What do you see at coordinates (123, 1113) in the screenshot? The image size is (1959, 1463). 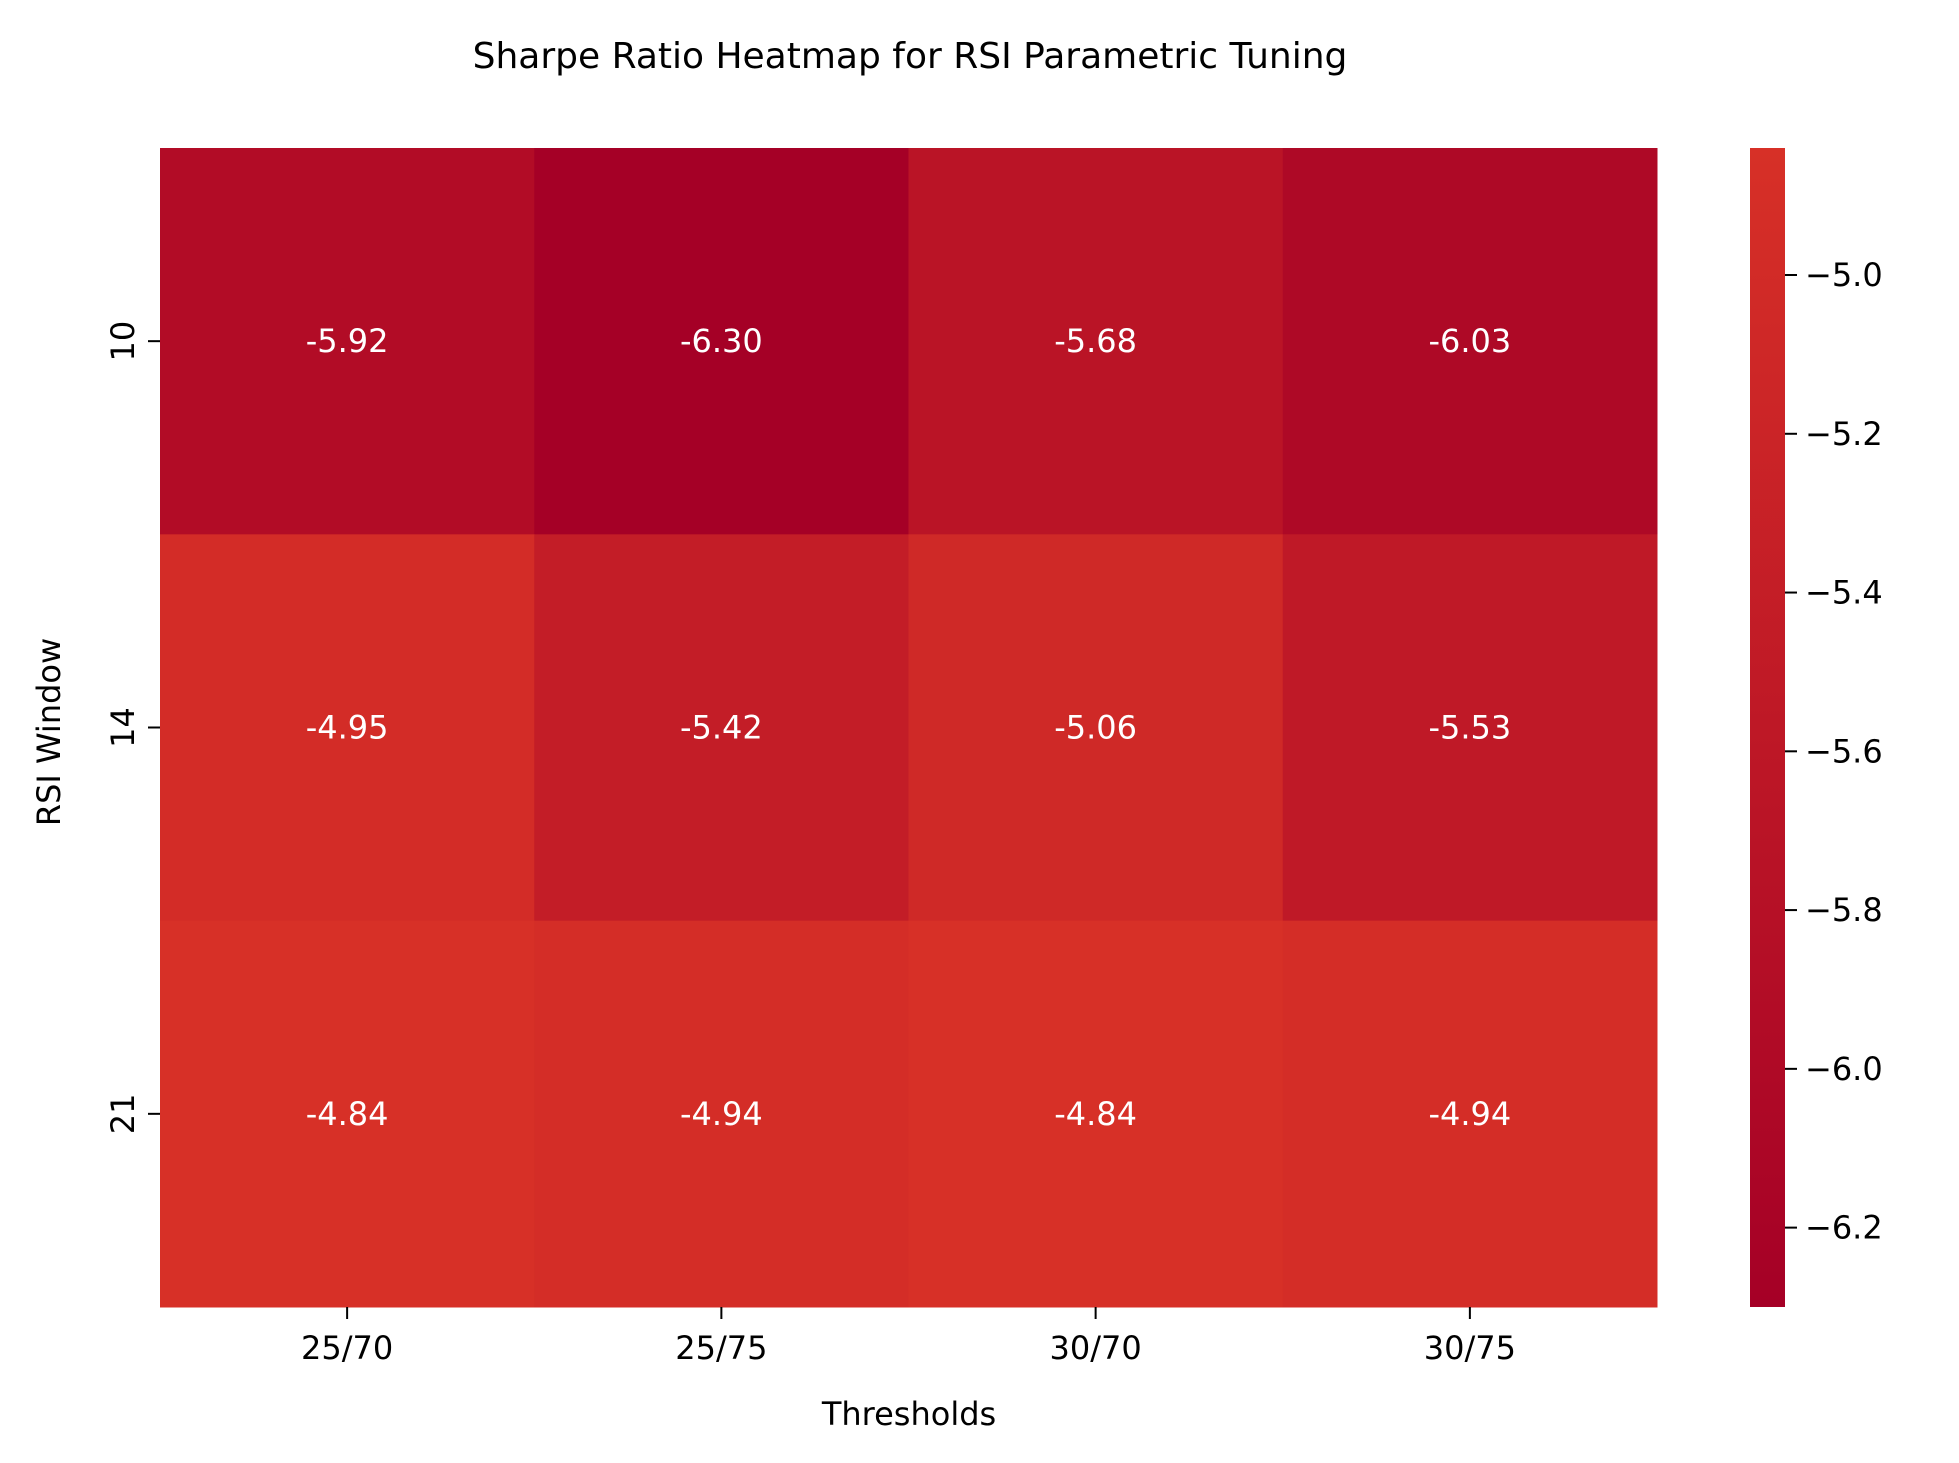 I see `y-tick-label: 21` at bounding box center [123, 1113].